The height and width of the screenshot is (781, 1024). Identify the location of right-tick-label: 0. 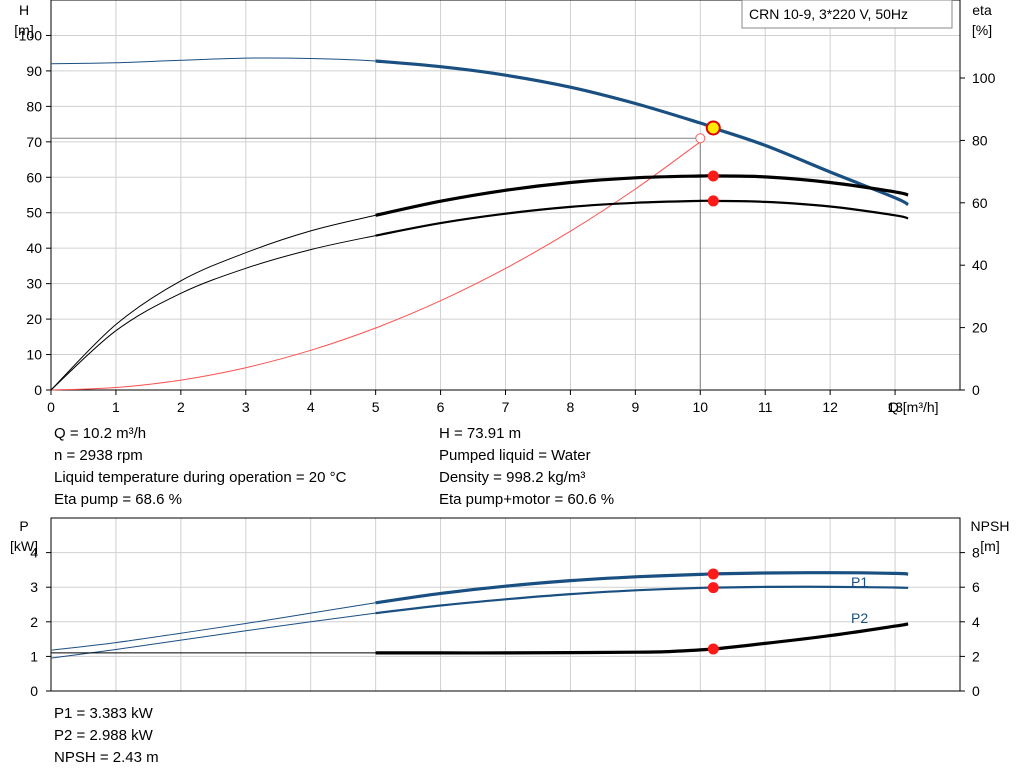
(976, 390).